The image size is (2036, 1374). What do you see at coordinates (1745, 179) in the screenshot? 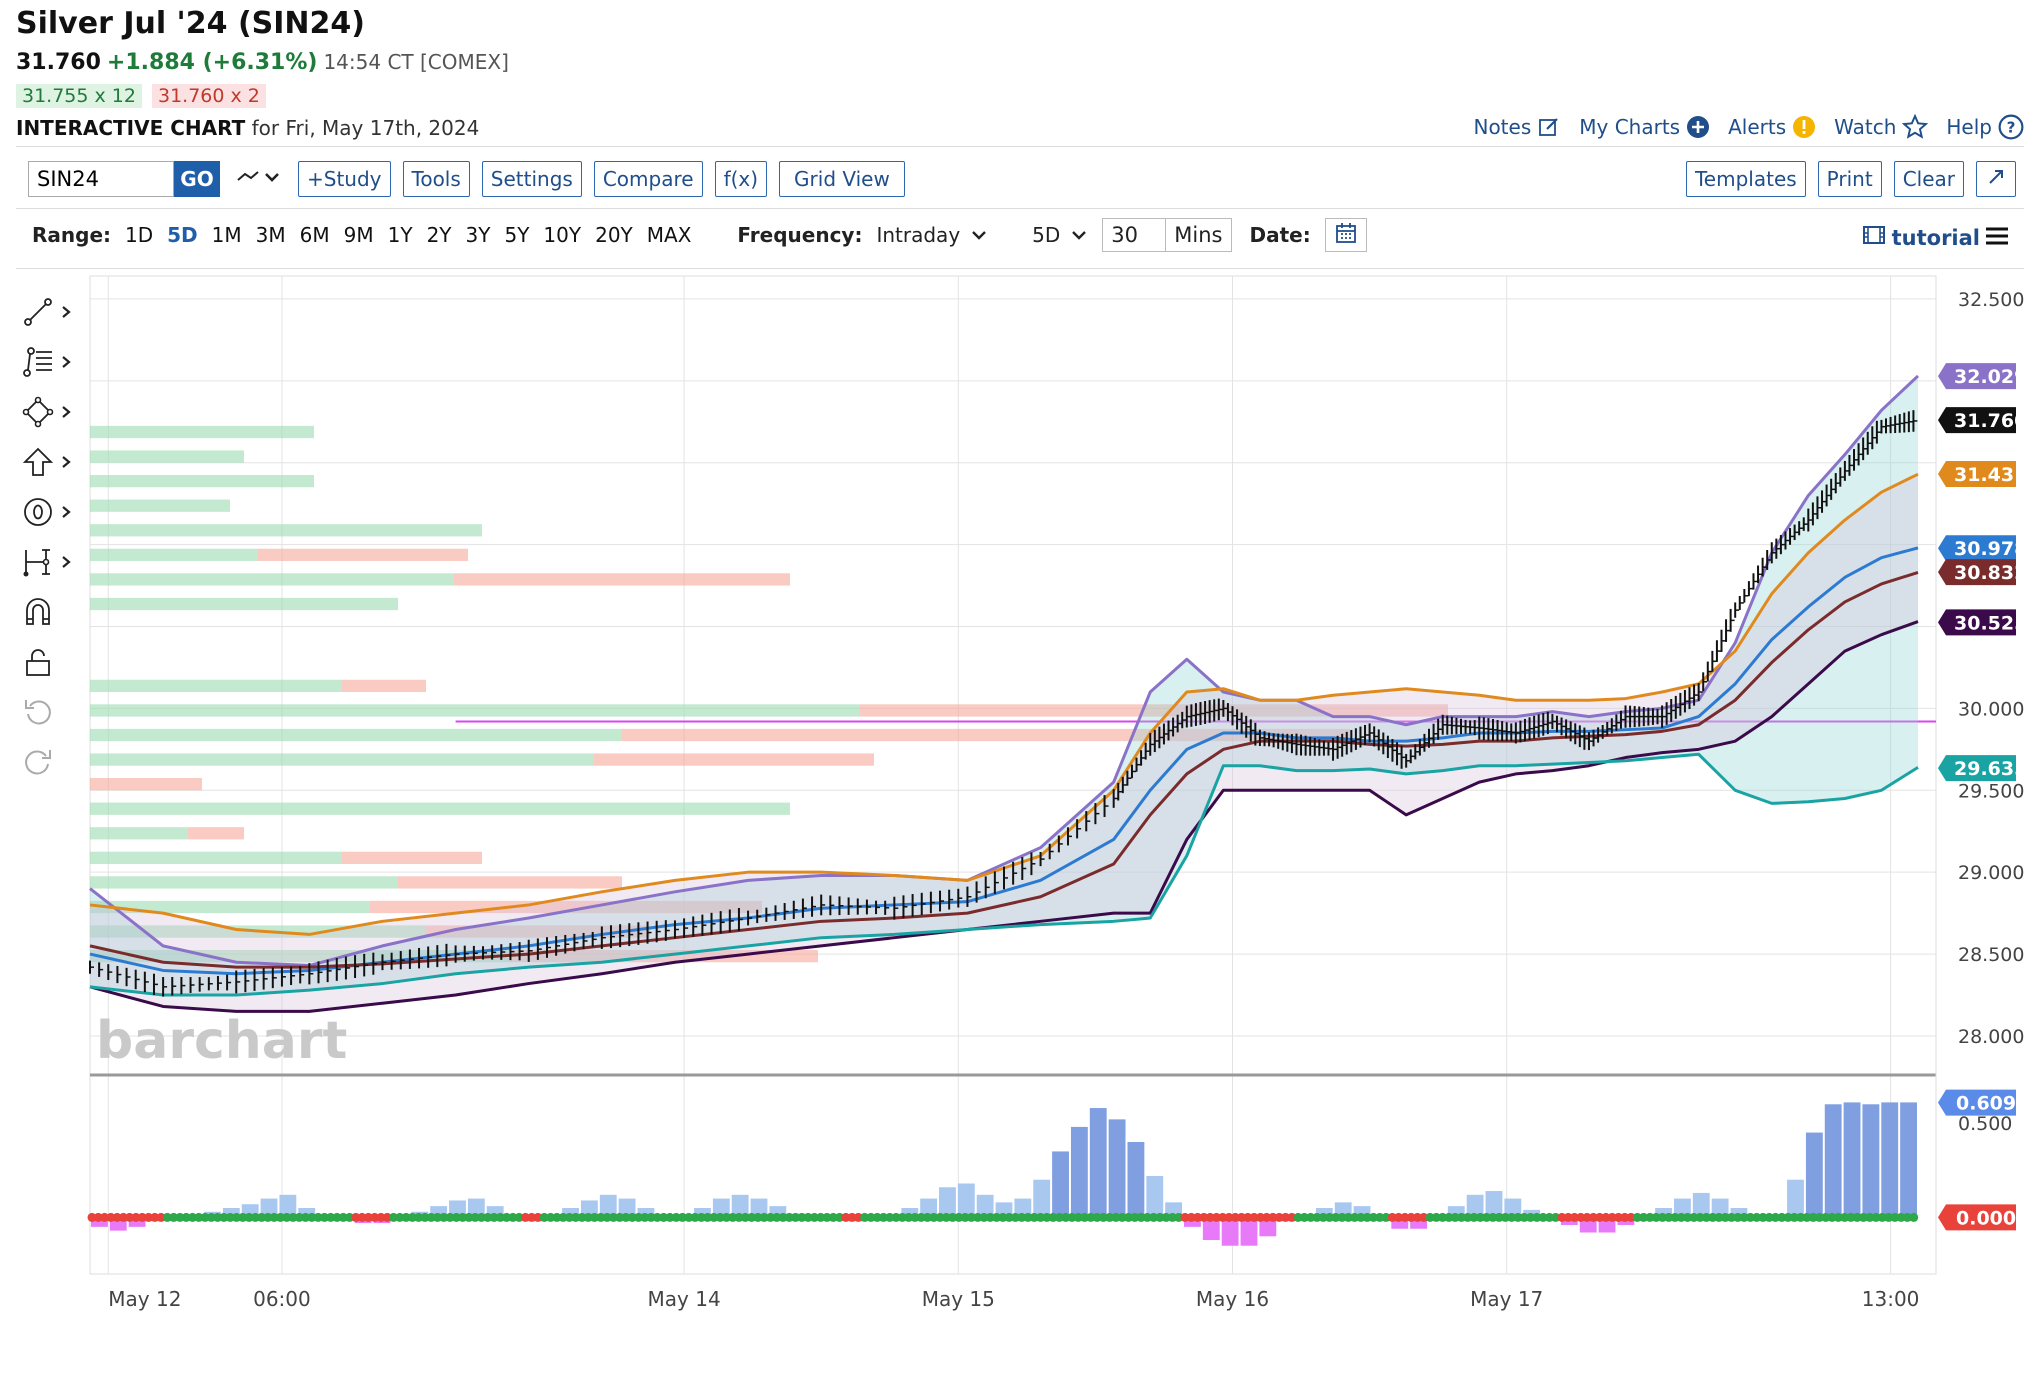
I see `templates-button: Templates` at bounding box center [1745, 179].